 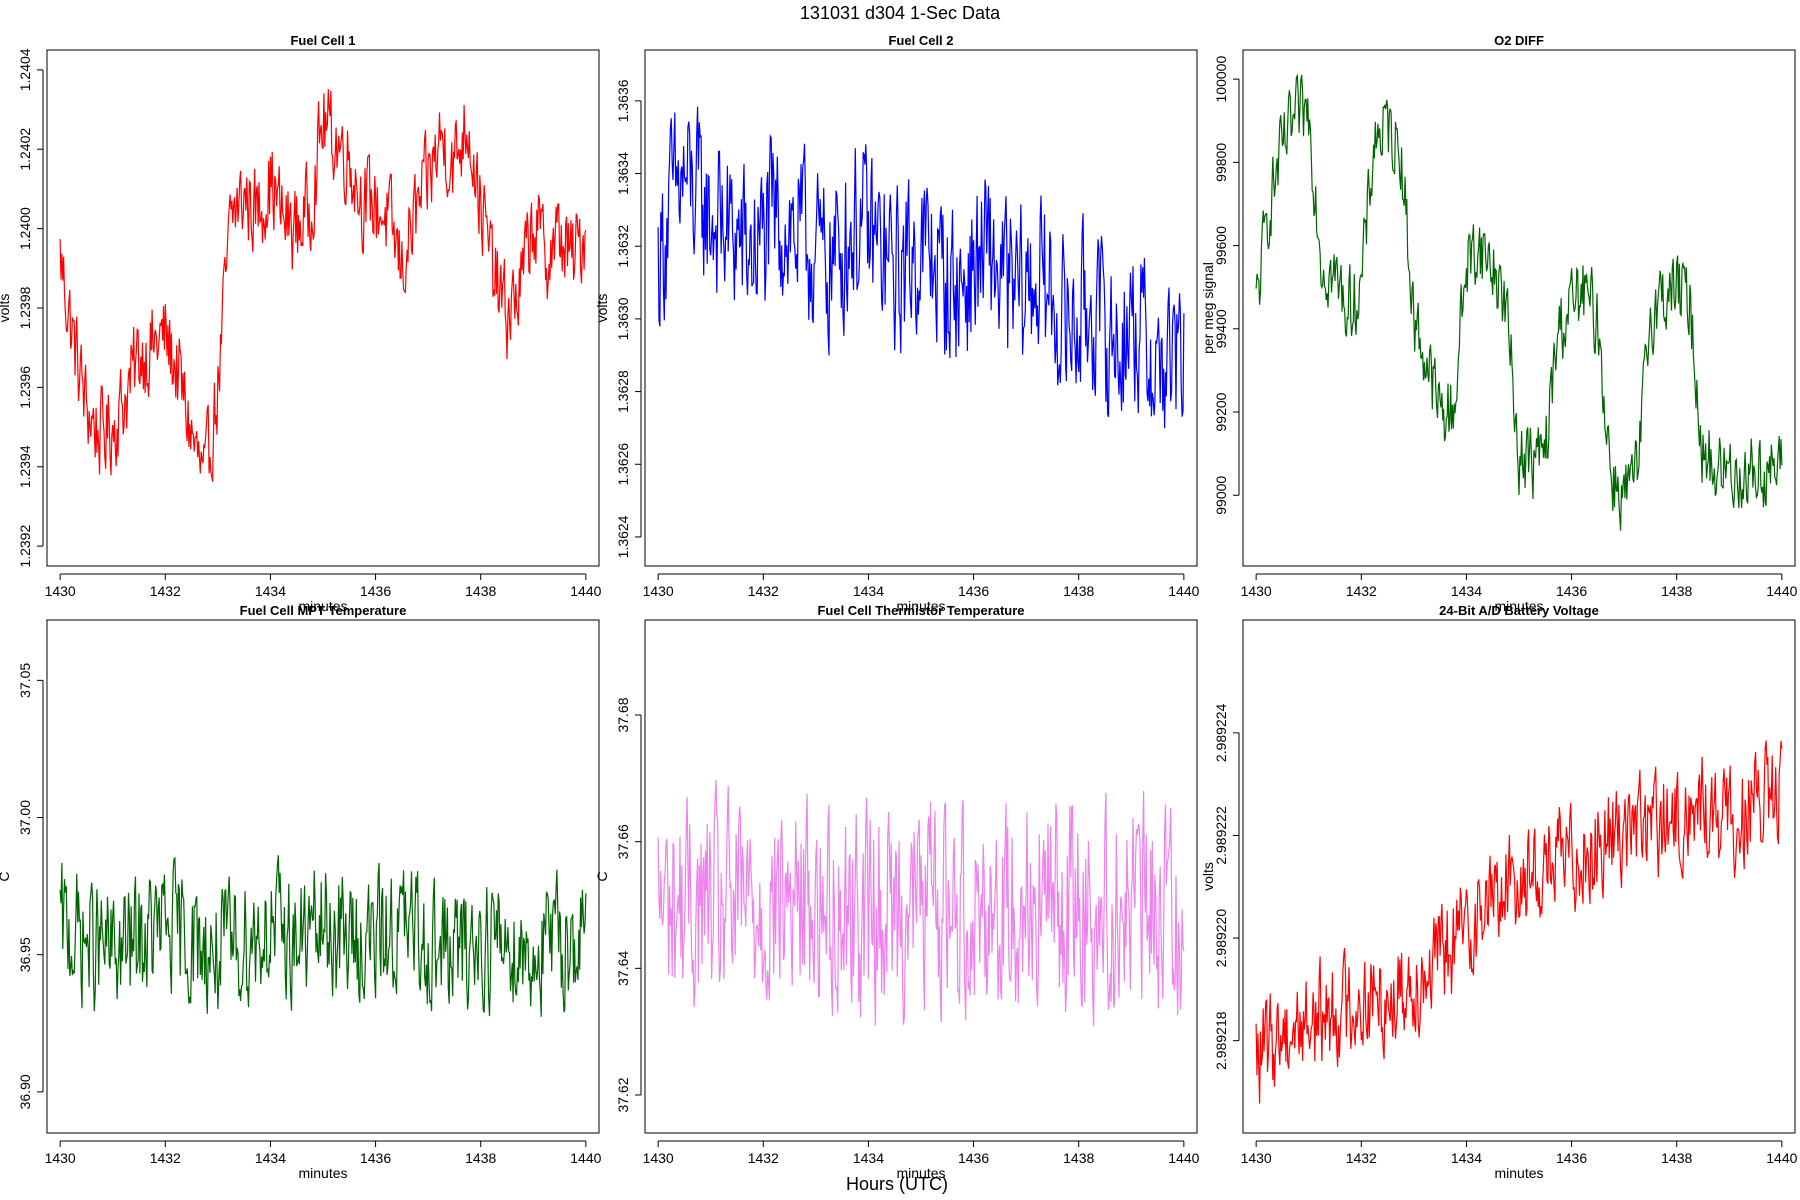 What do you see at coordinates (25, 1091) in the screenshot?
I see `y-tick-label: 36.90` at bounding box center [25, 1091].